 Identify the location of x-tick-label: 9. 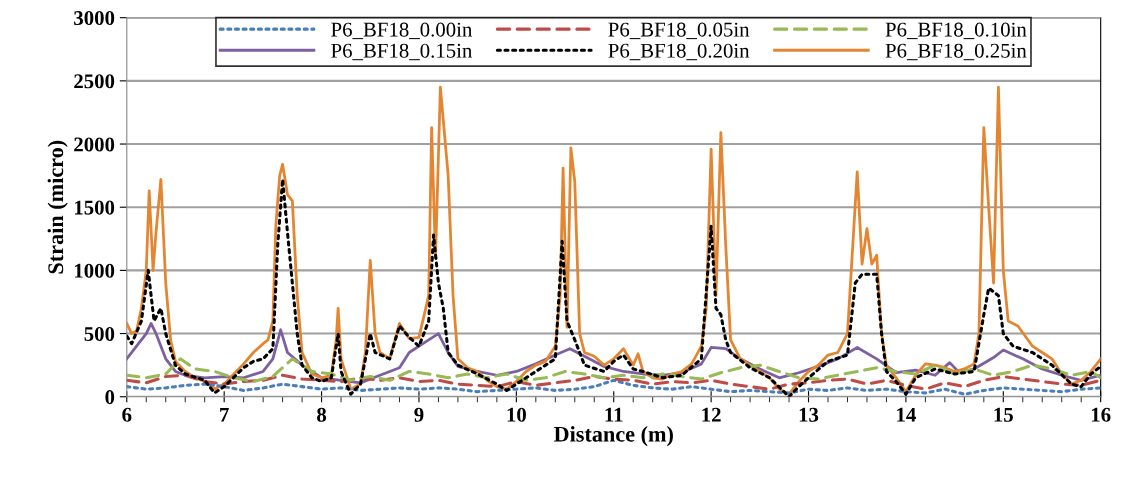
(419, 414).